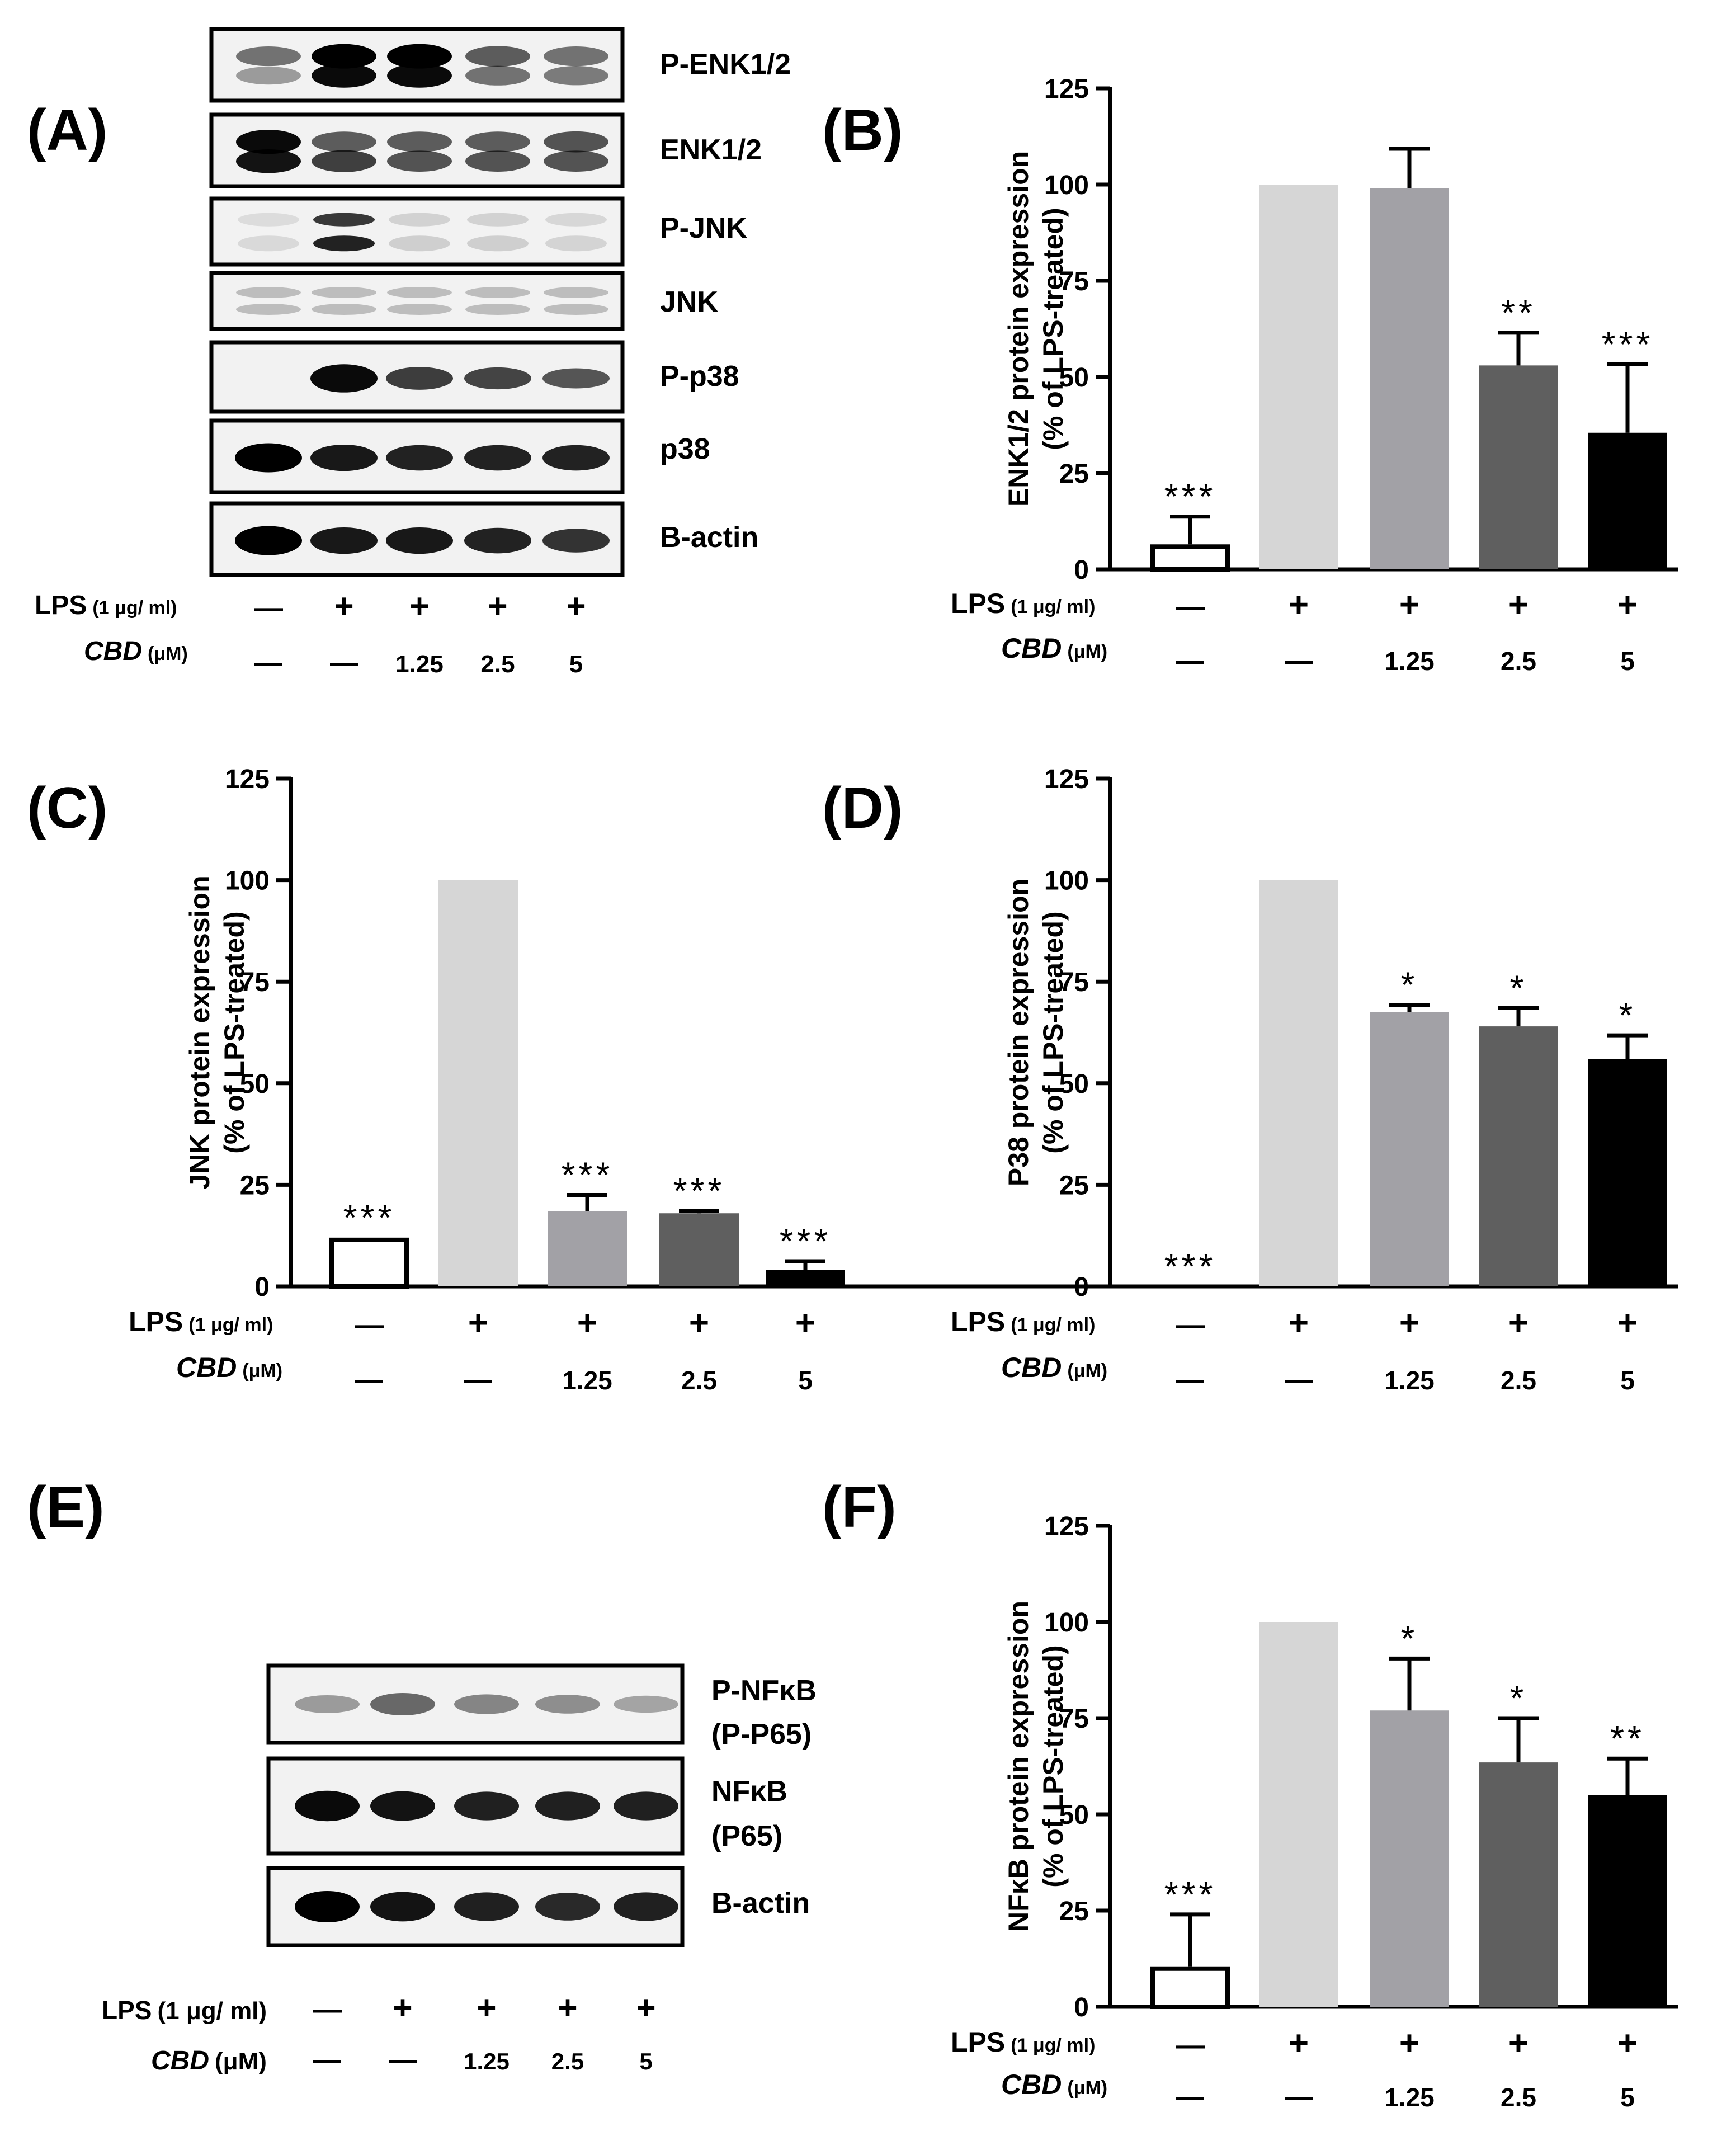 Image resolution: width=1736 pixels, height=2155 pixels. What do you see at coordinates (863, 809) in the screenshot?
I see `panel-label-d: (D)` at bounding box center [863, 809].